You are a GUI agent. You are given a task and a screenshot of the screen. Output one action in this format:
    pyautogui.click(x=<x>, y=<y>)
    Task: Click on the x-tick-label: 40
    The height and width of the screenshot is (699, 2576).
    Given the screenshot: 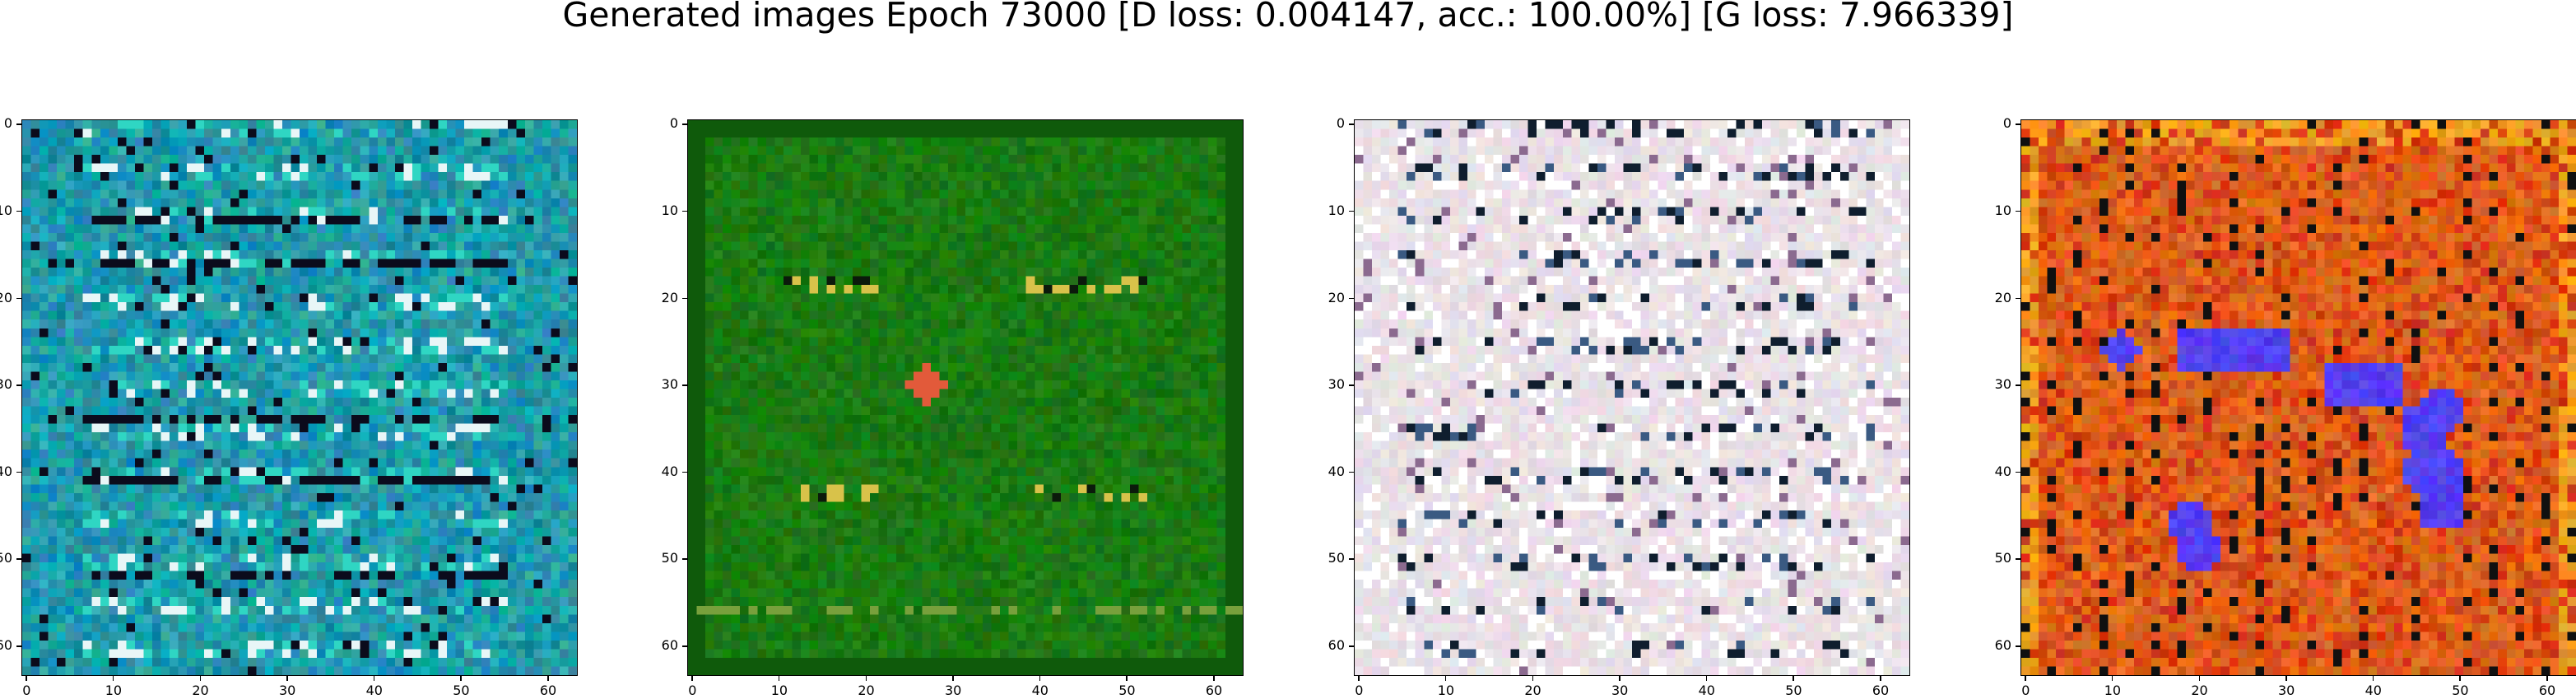 What is the action you would take?
    pyautogui.click(x=1707, y=691)
    